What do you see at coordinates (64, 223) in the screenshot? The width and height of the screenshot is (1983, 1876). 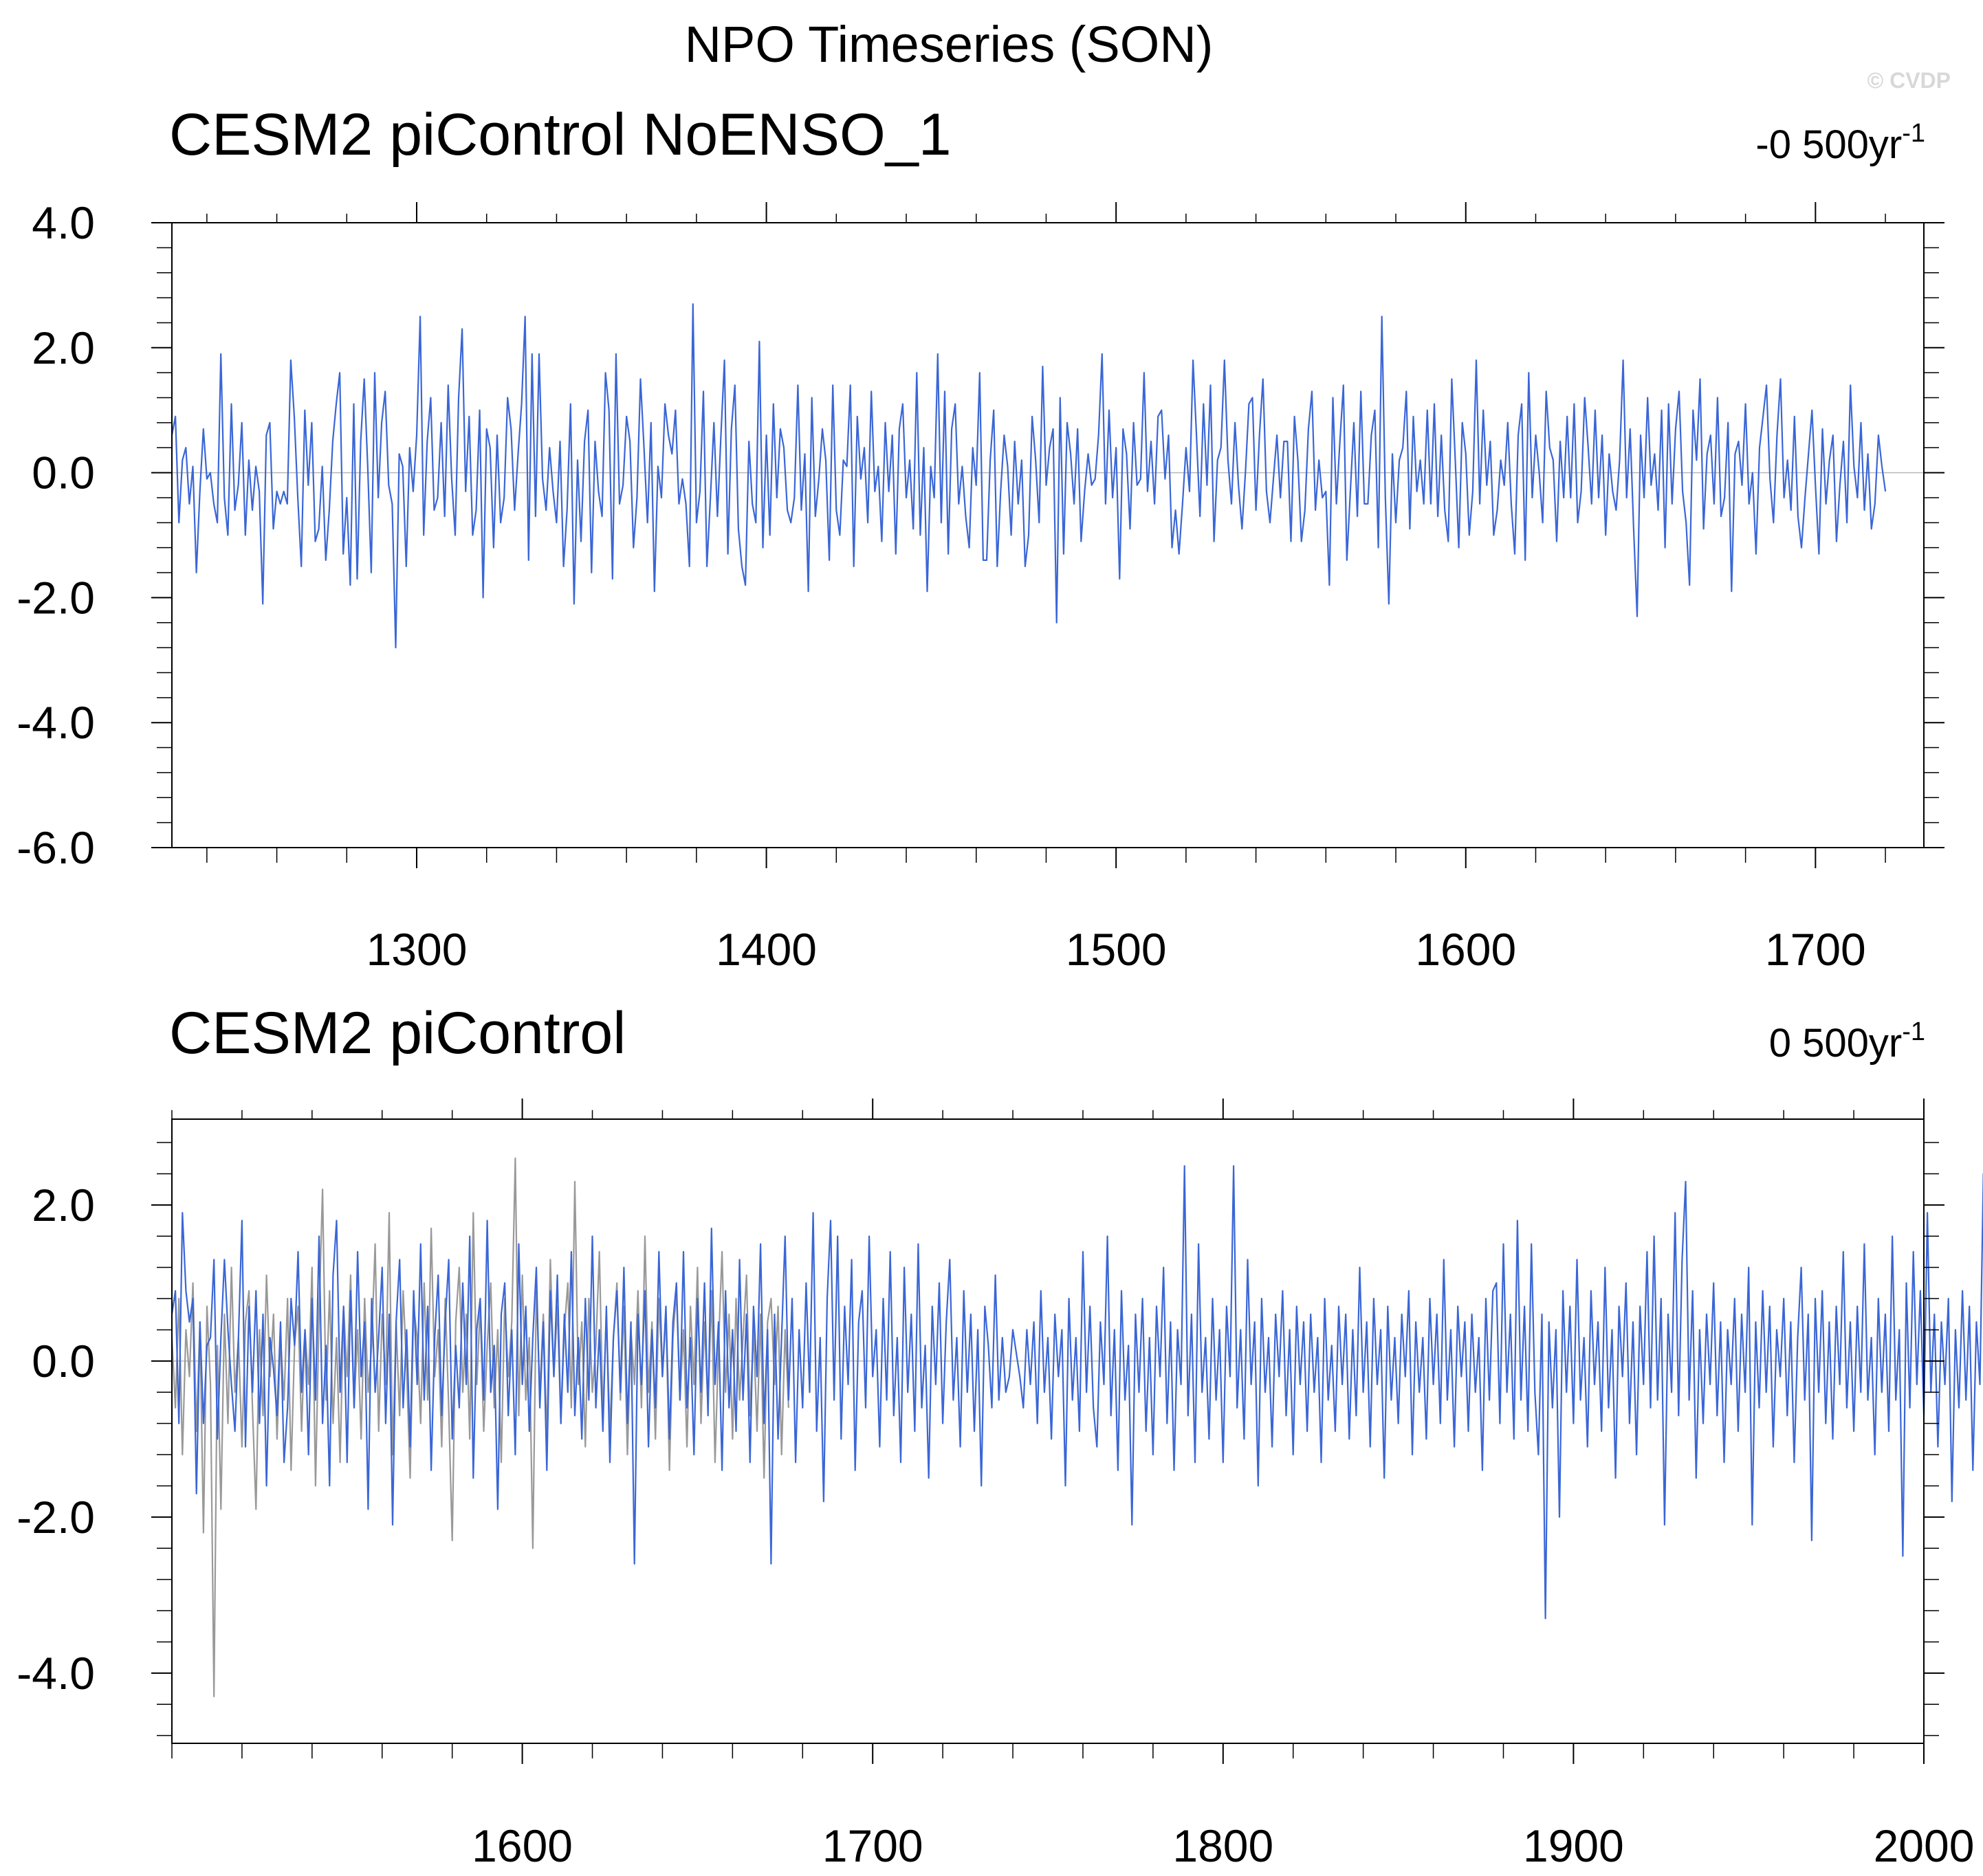 I see `y-tick-label: 4.0` at bounding box center [64, 223].